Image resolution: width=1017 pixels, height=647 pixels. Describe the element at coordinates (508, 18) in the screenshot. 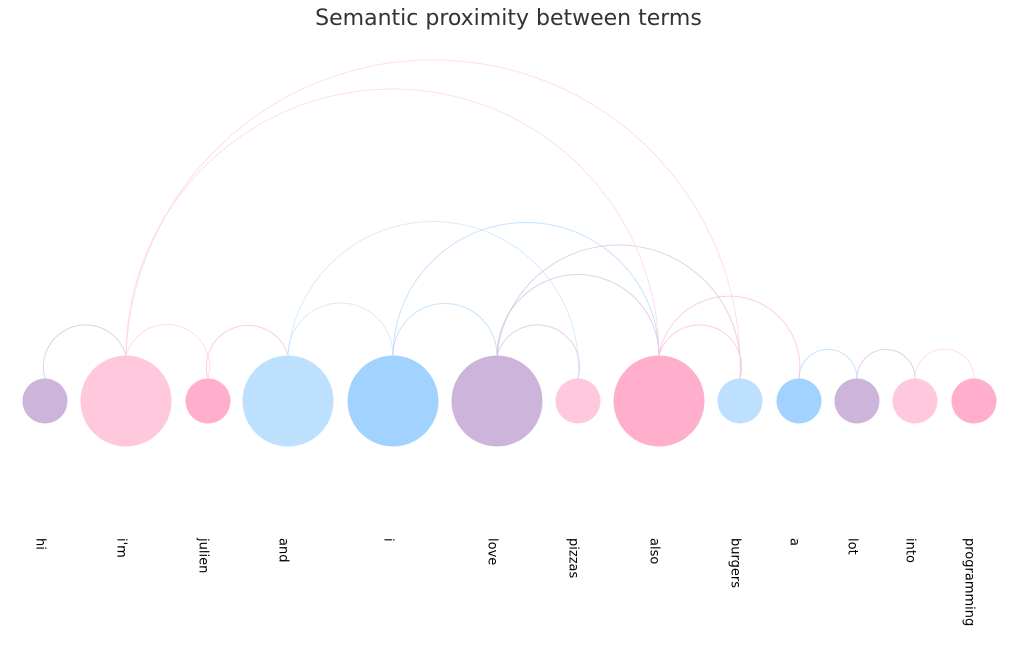

I see `chart-title: Semantic proximity between terms` at that location.